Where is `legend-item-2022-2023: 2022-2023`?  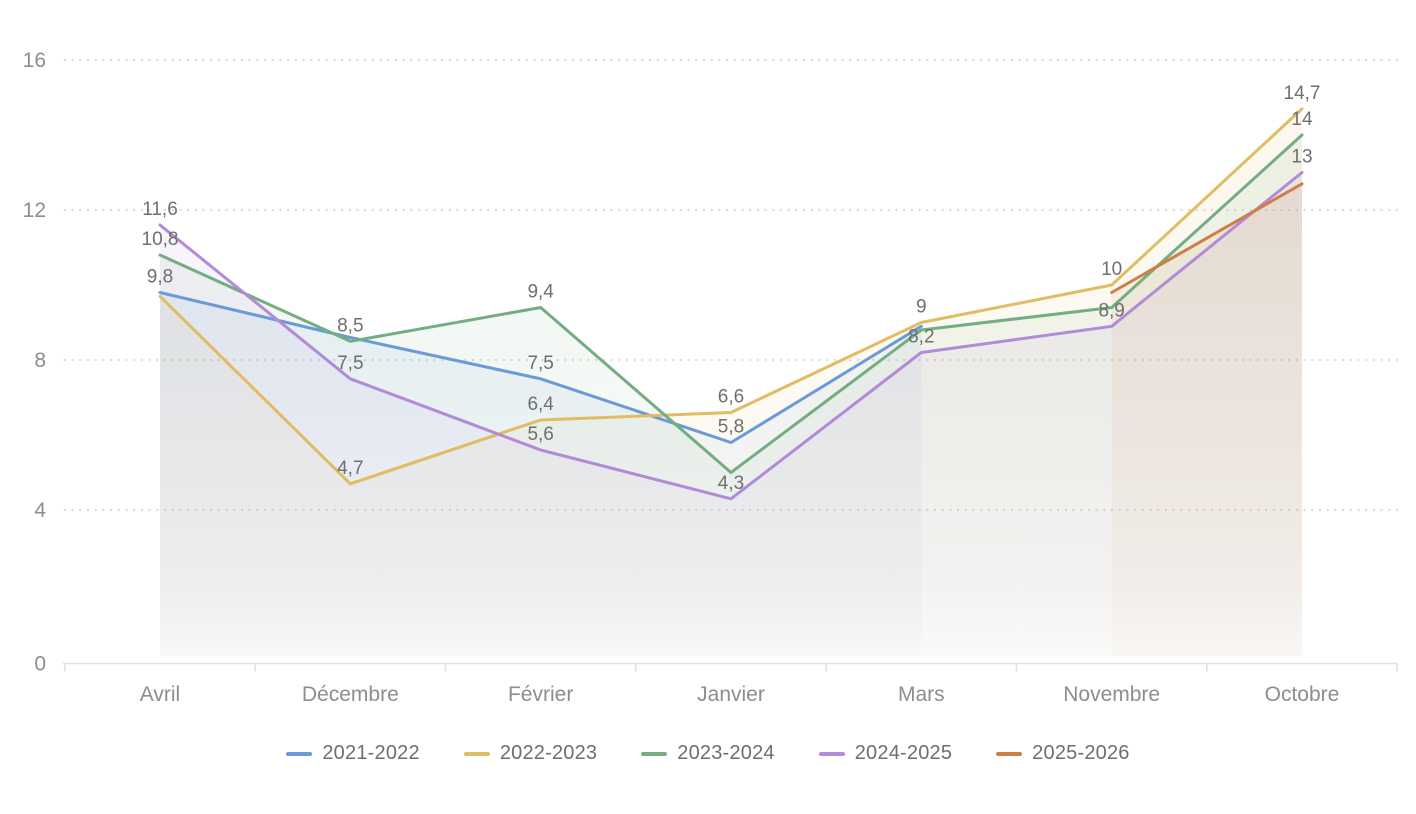 legend-item-2022-2023: 2022-2023 is located at coordinates (530, 753).